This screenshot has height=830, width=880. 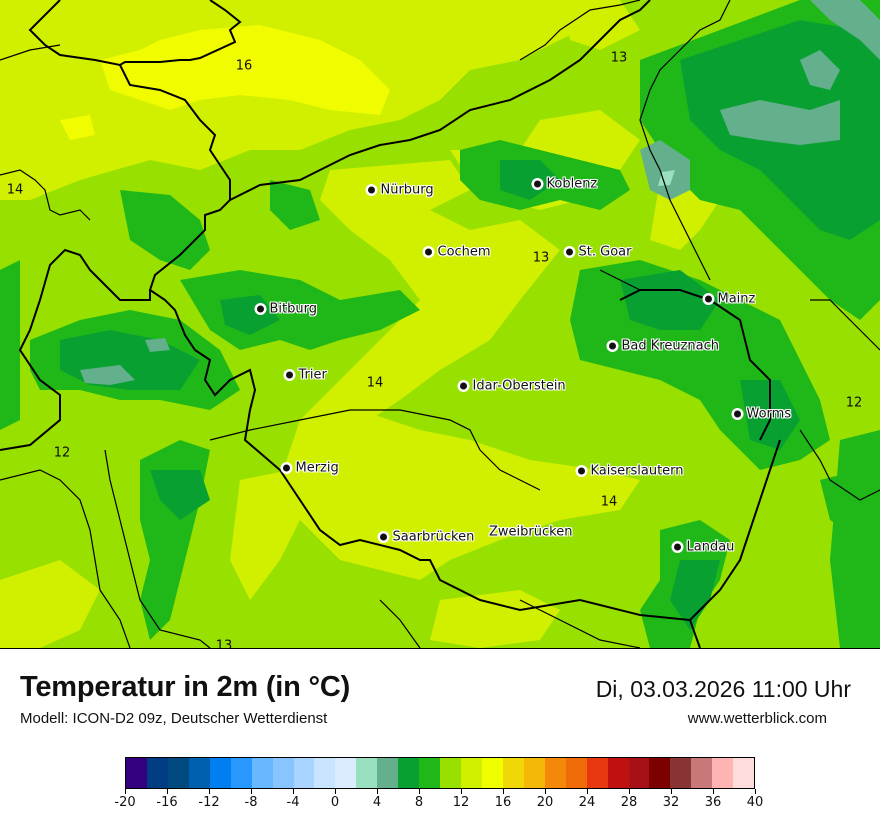 I want to click on city-marker: Worms, so click(x=762, y=414).